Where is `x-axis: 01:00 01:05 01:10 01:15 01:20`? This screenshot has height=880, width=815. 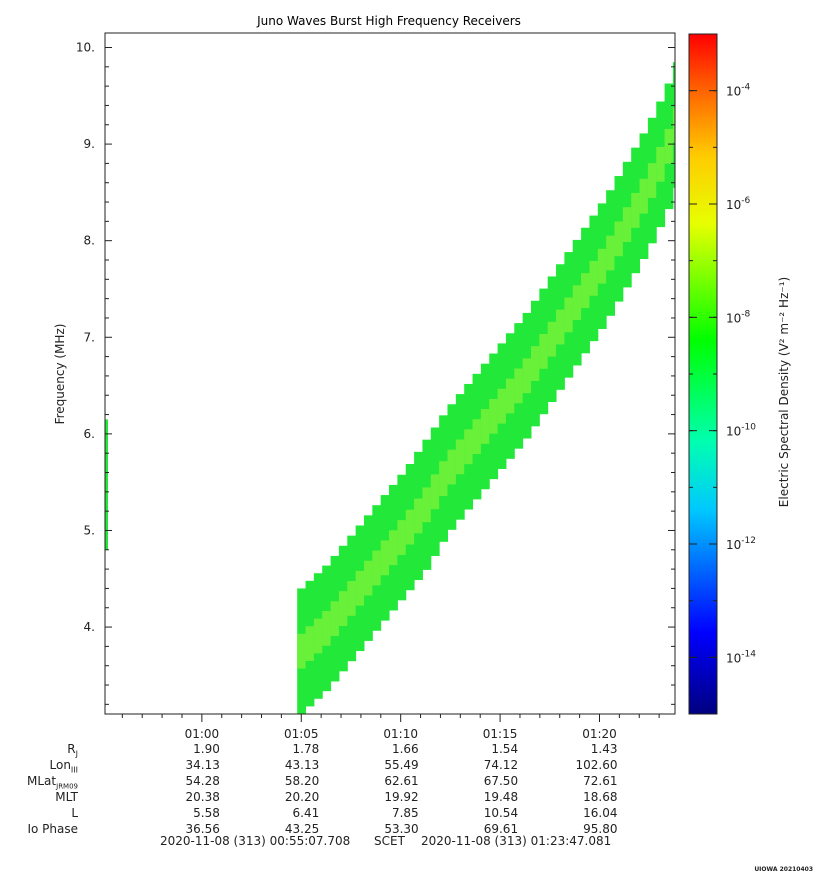 x-axis: 01:00 01:05 01:10 01:15 01:20 is located at coordinates (390, 727).